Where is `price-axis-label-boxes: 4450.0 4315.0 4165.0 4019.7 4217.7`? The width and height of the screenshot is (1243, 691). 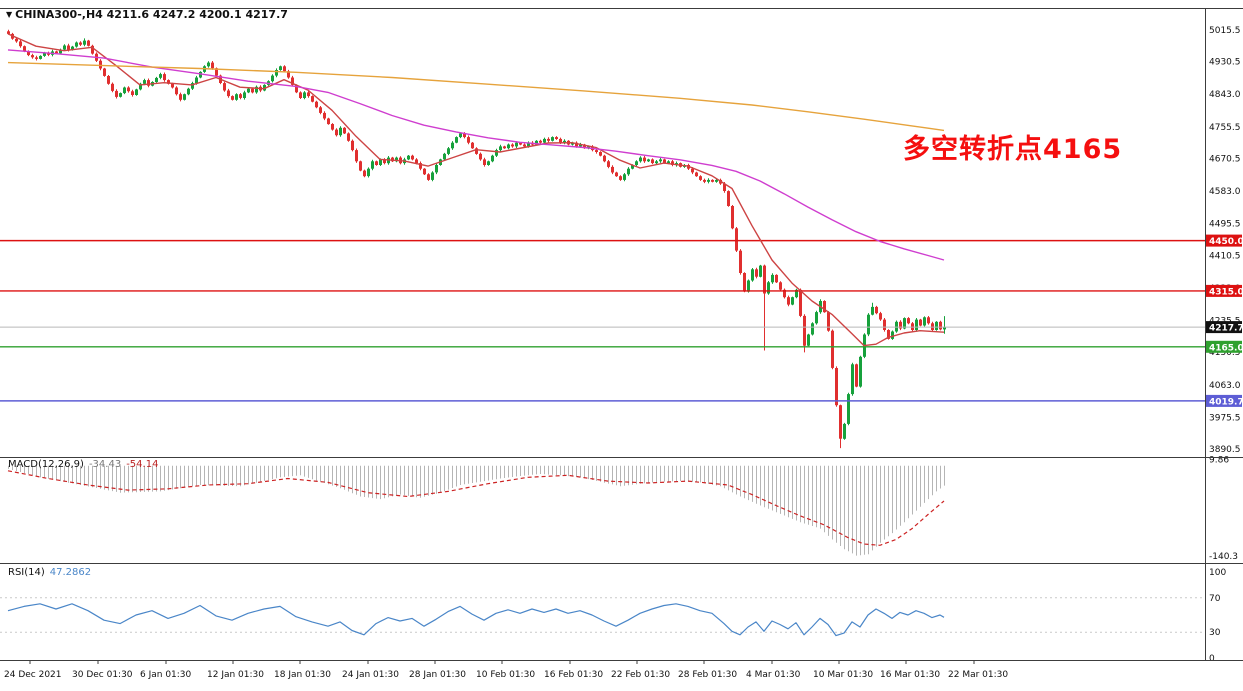 price-axis-label-boxes: 4450.0 4315.0 4165.0 4019.7 4217.7 is located at coordinates (1224, 320).